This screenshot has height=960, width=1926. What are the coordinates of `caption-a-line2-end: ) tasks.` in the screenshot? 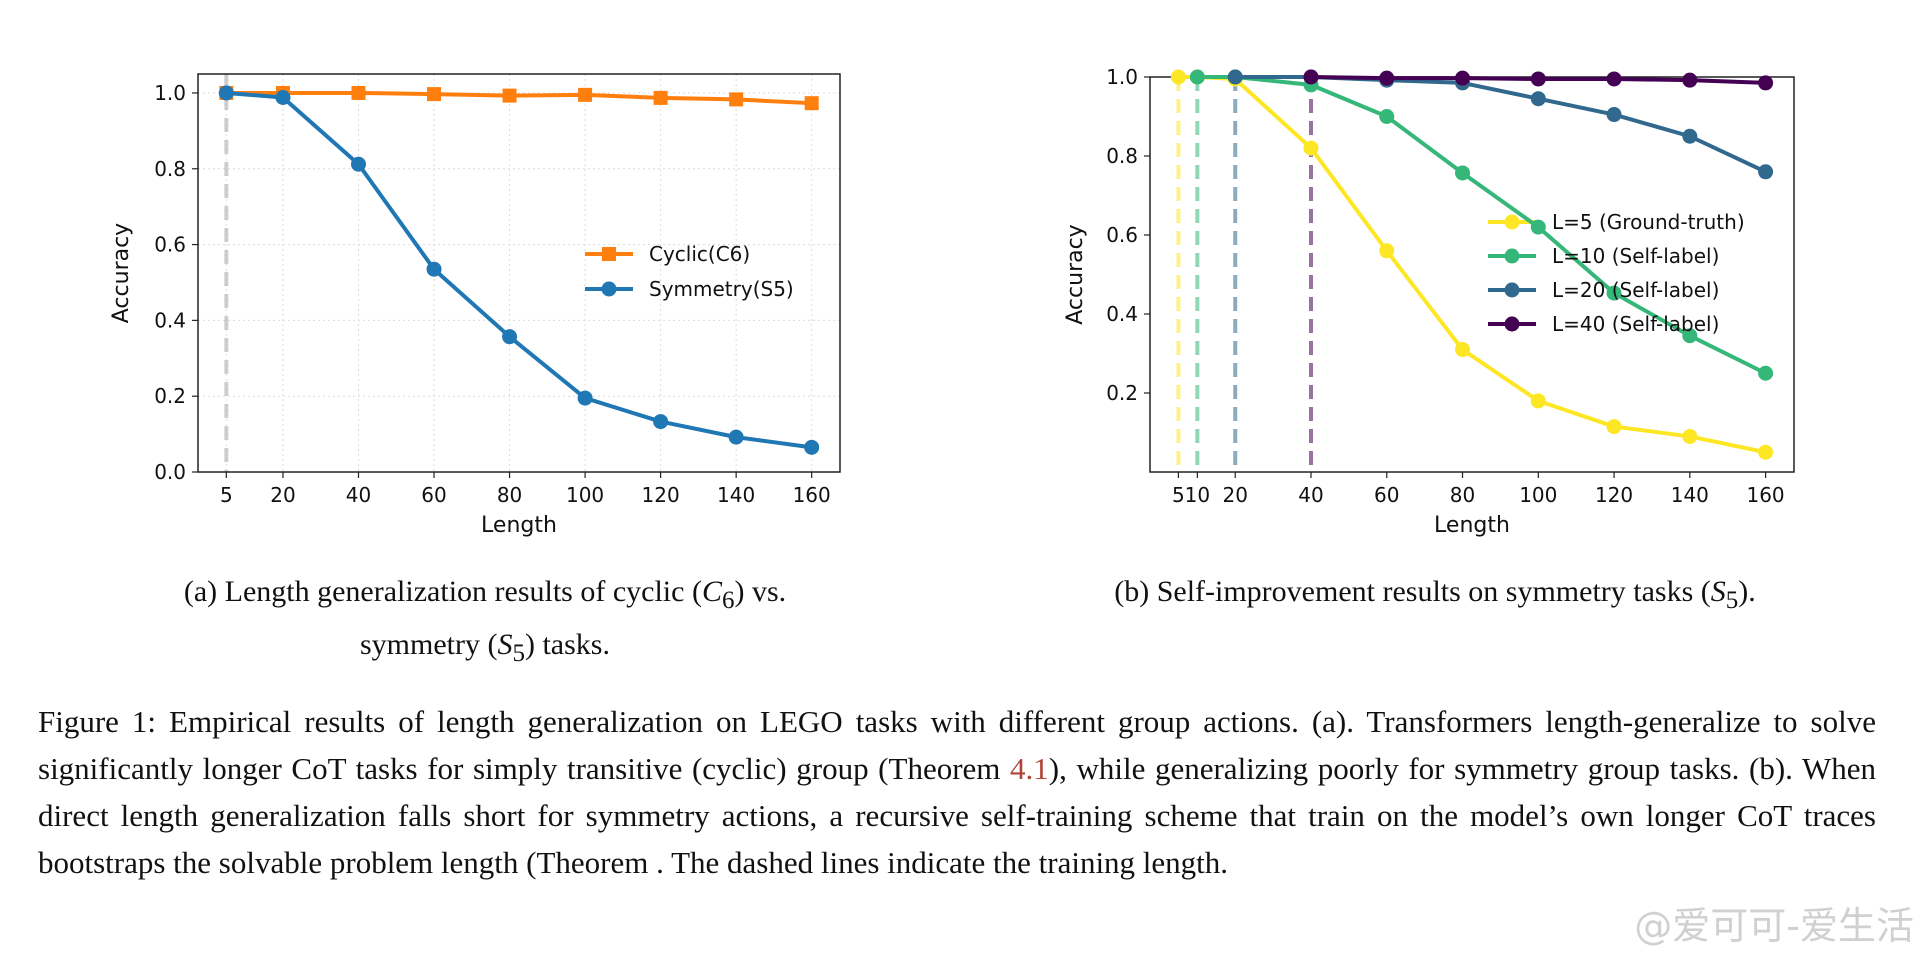 It's located at (567, 644).